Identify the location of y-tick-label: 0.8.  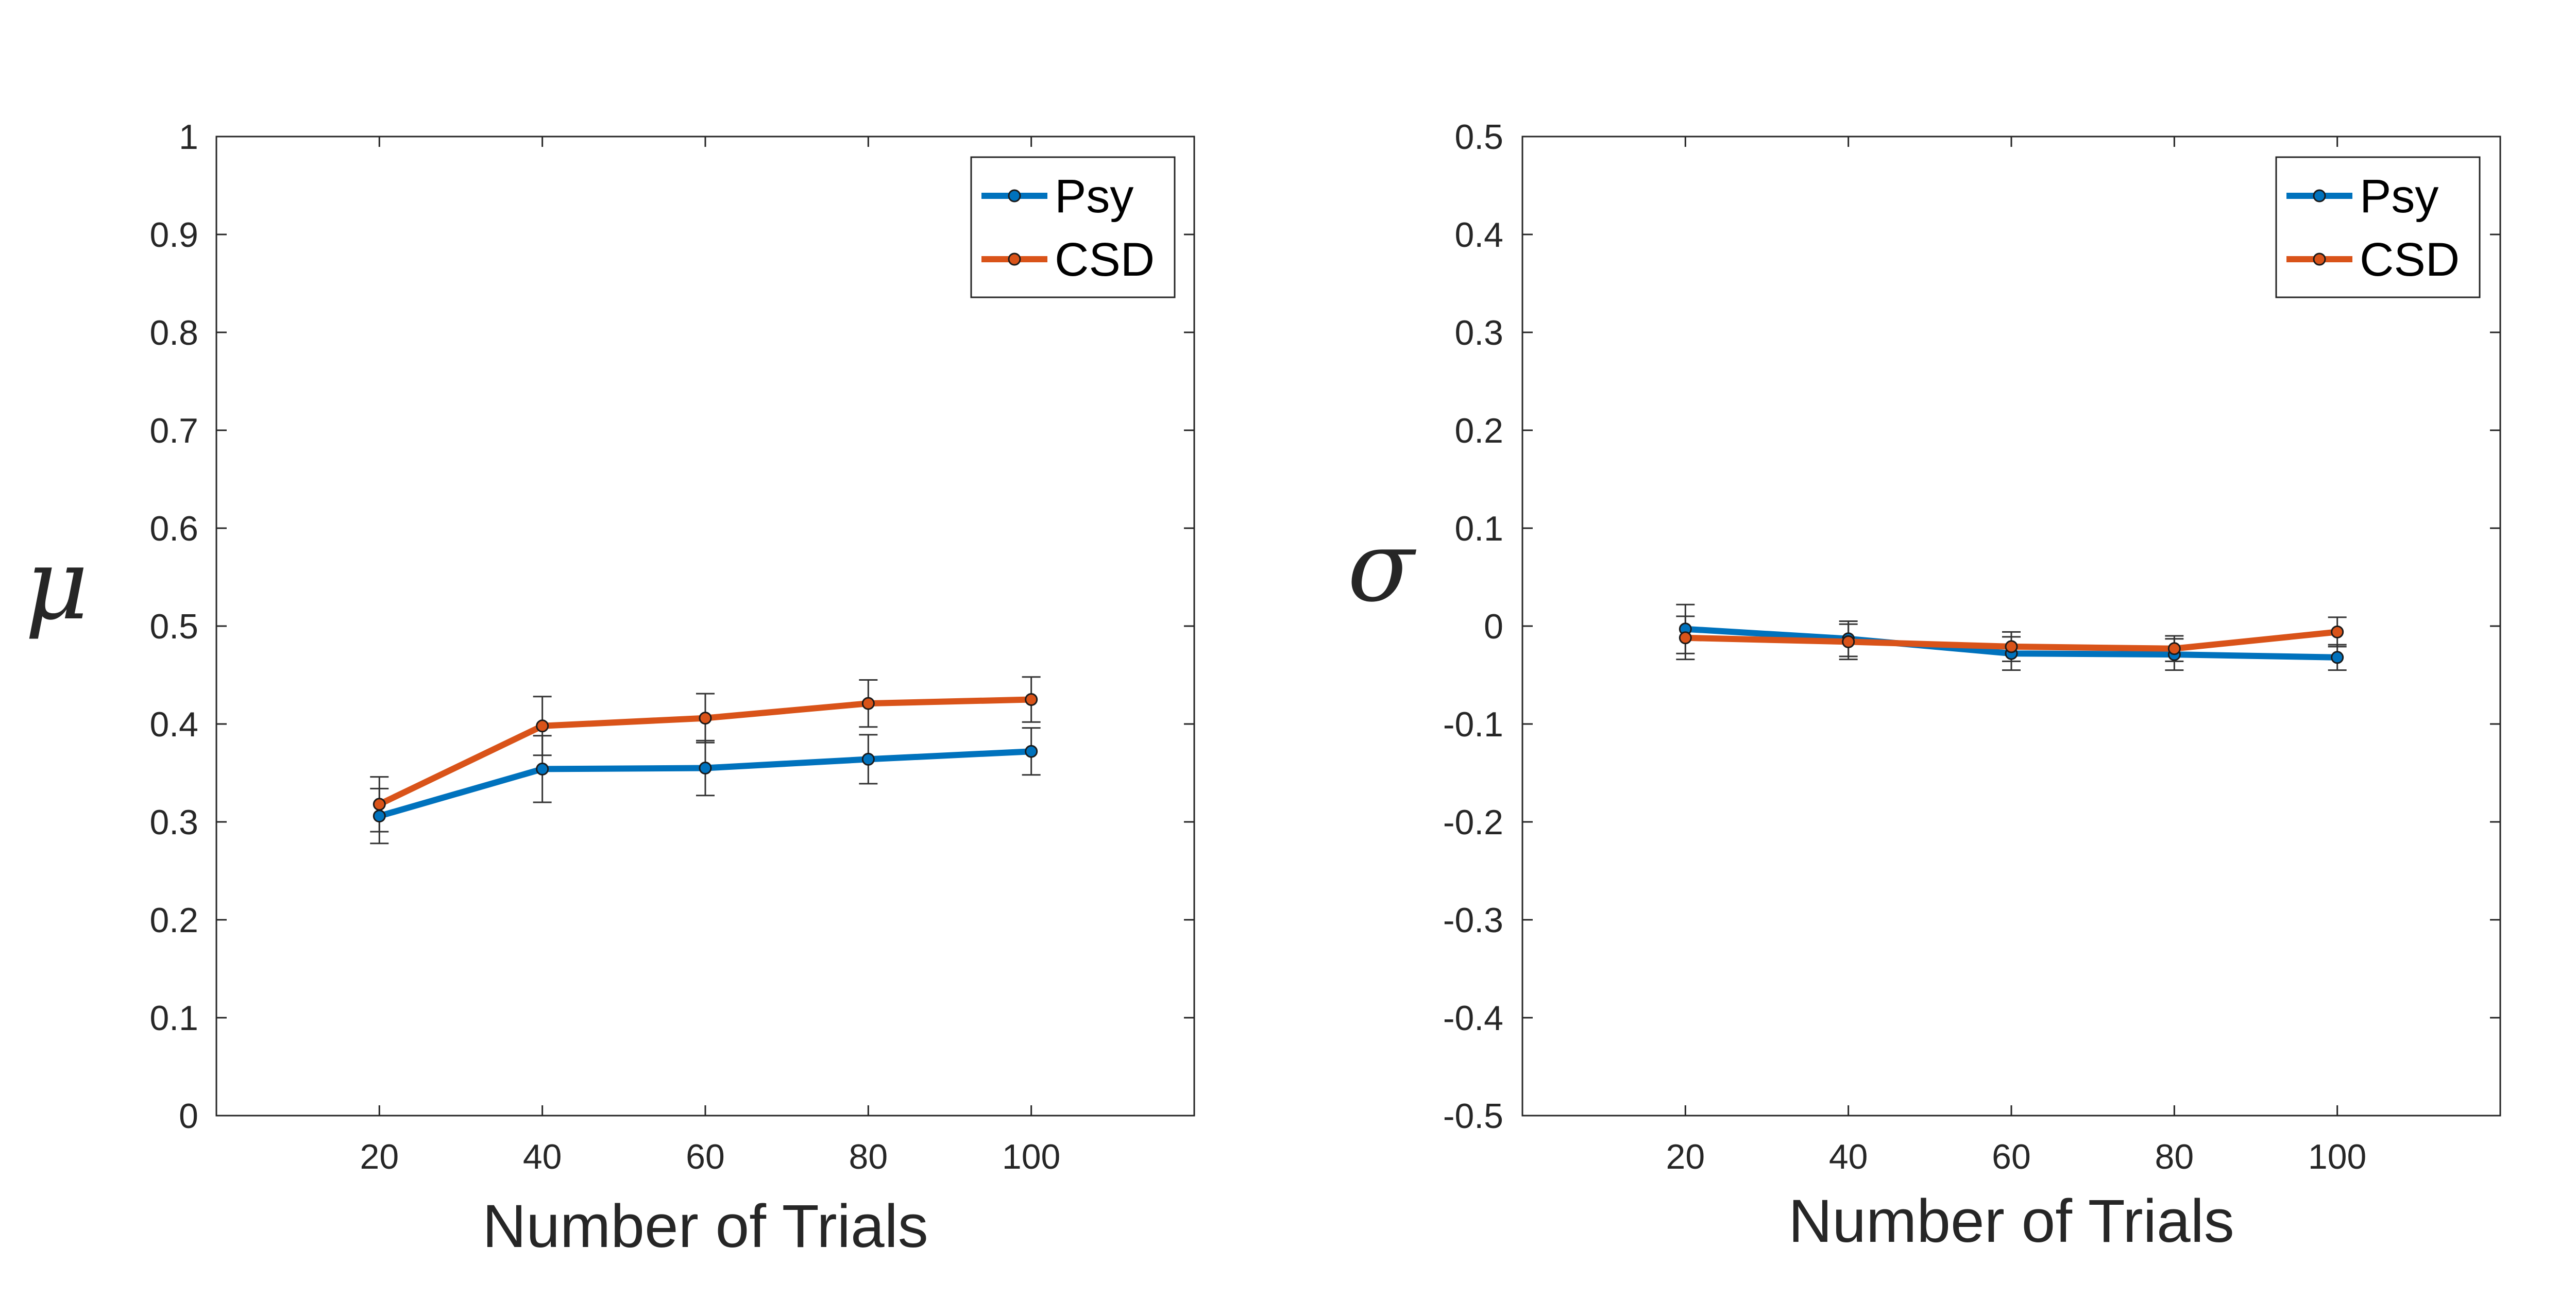
(173, 332).